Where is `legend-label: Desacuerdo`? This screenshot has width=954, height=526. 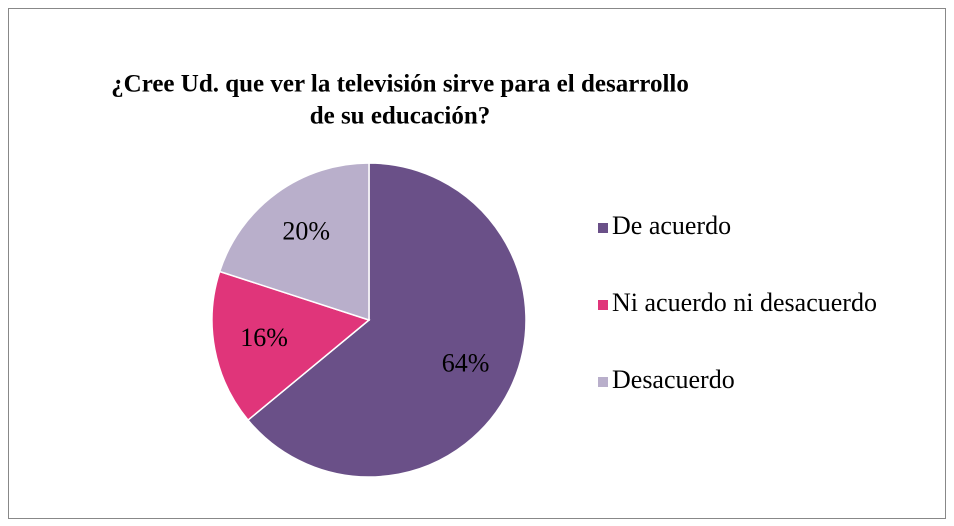 legend-label: Desacuerdo is located at coordinates (673, 379).